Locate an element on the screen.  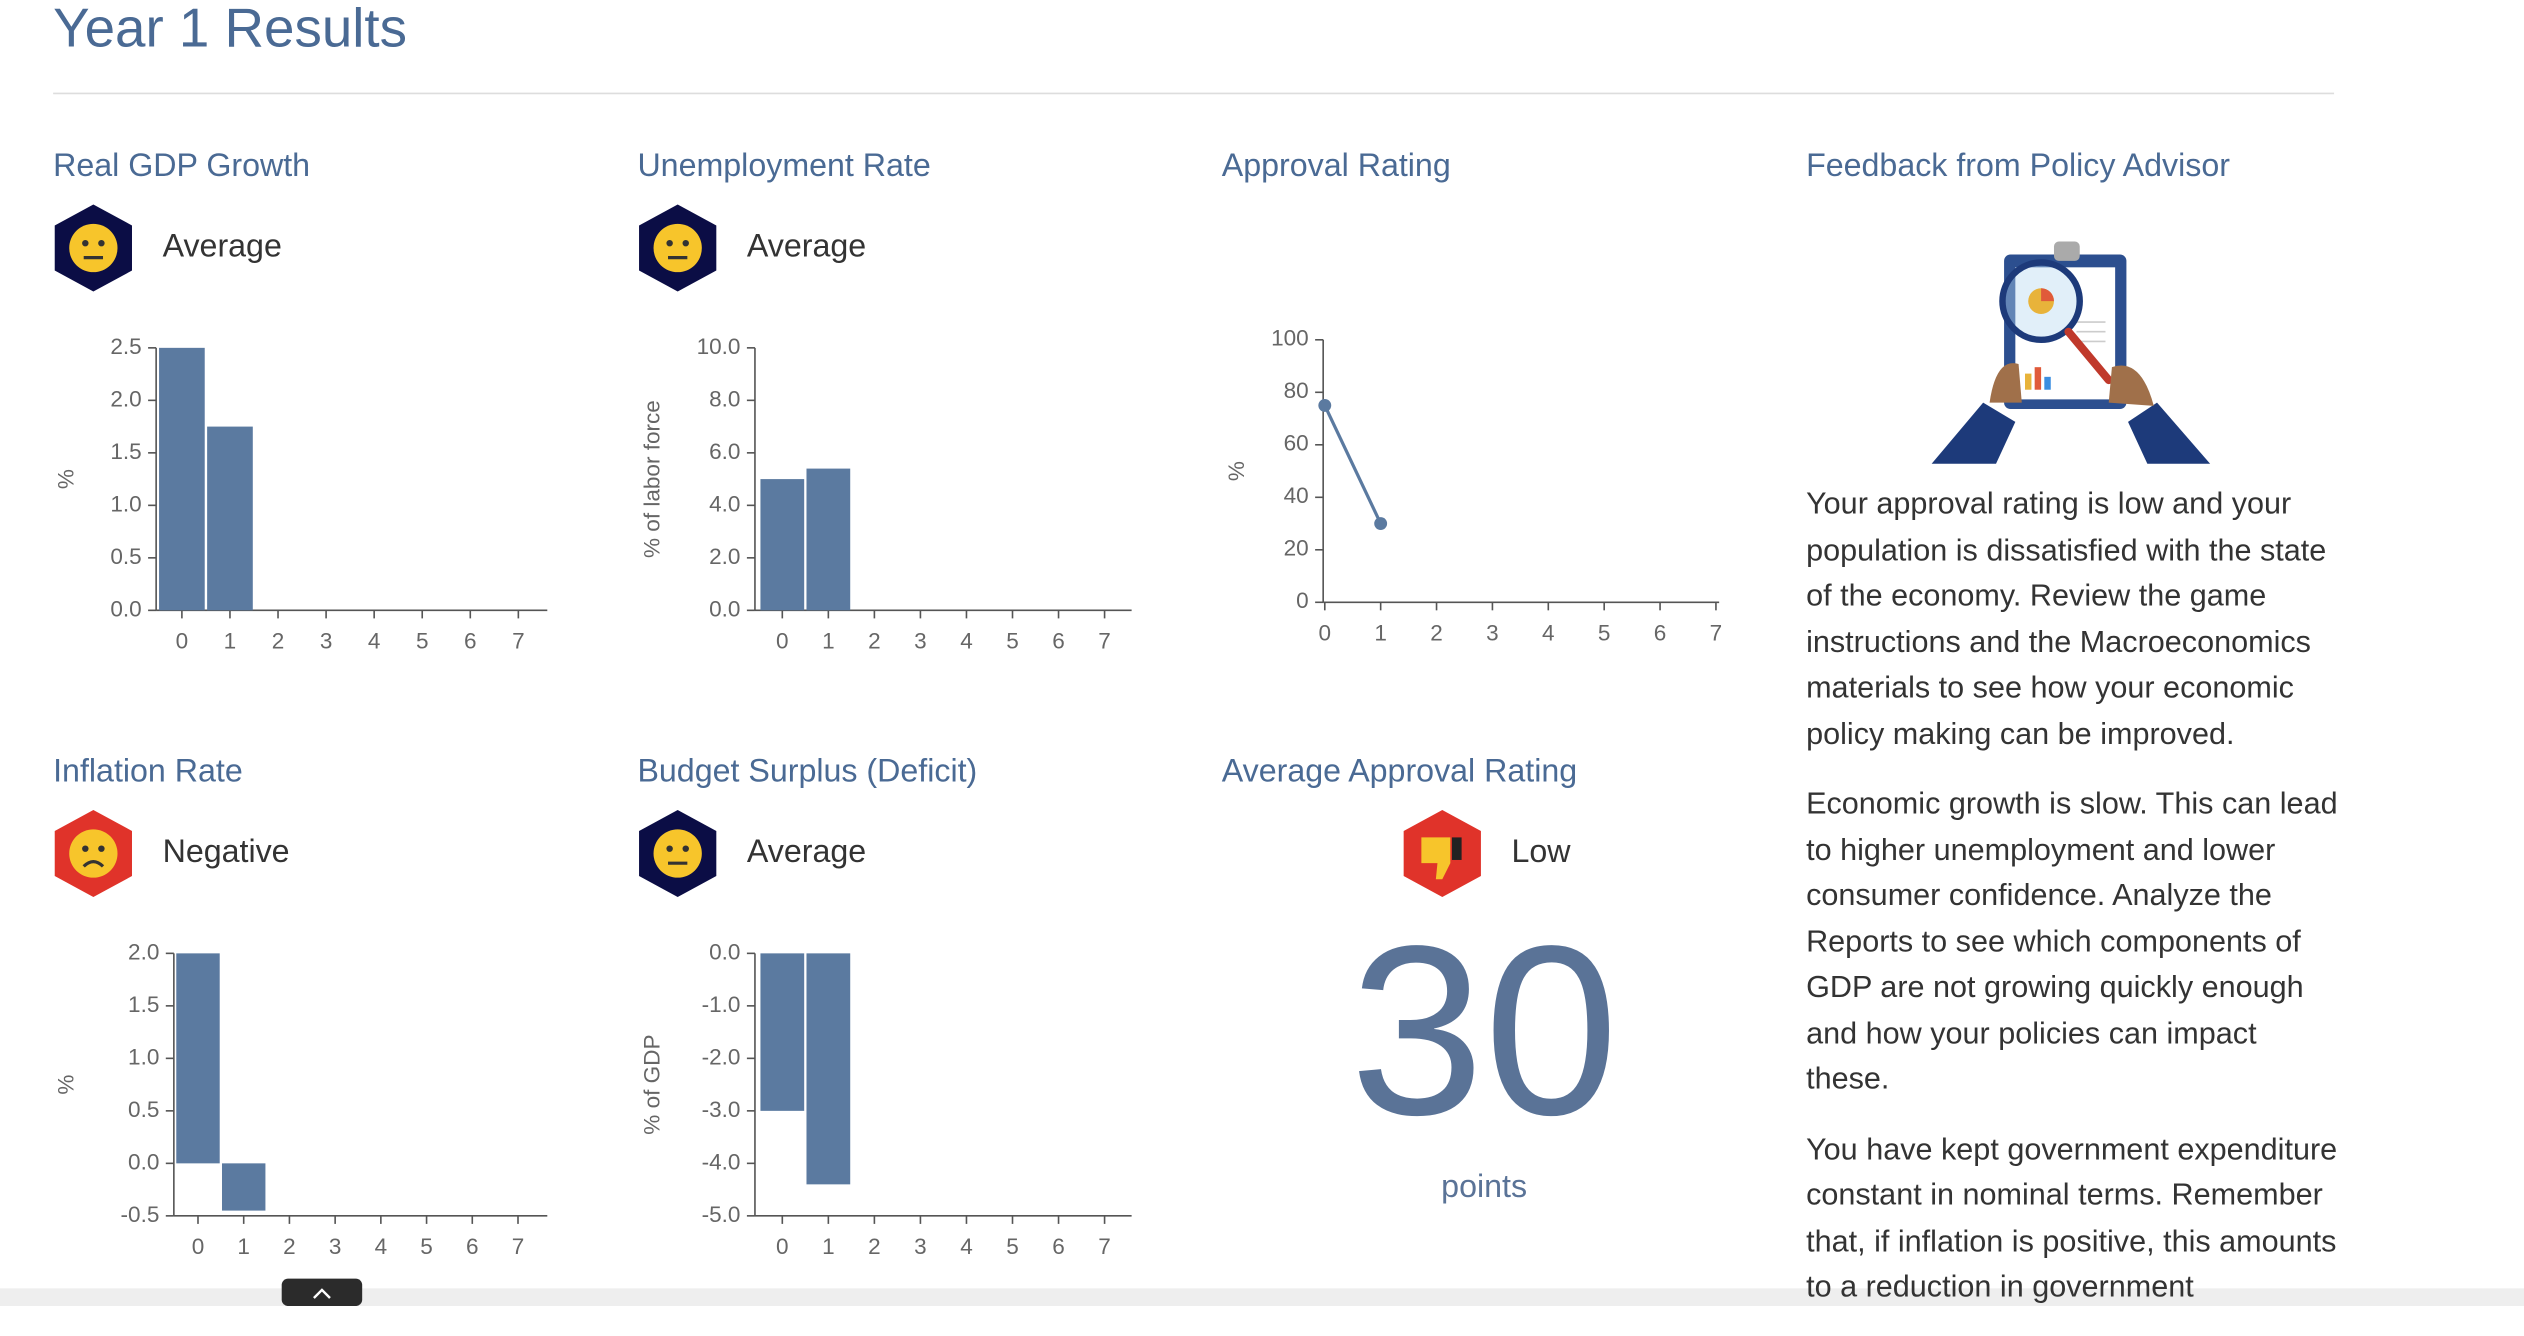
status-label: Low is located at coordinates (1542, 851).